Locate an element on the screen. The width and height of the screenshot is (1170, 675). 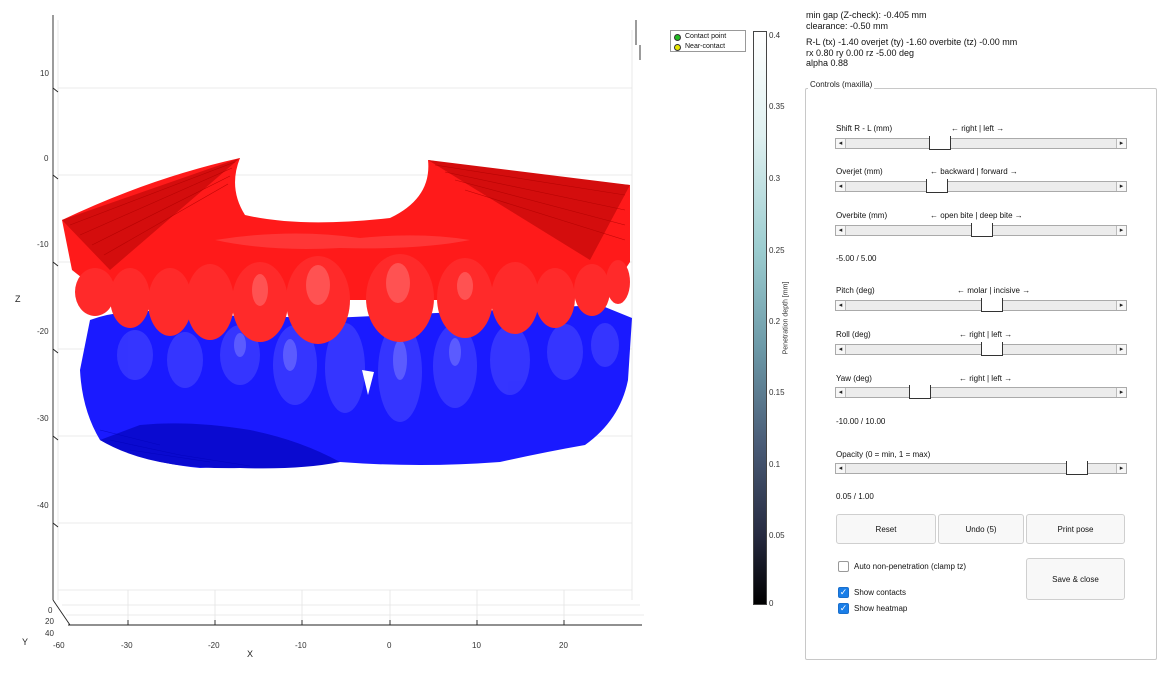
colorbar-tick: 0.2 is located at coordinates (775, 321).